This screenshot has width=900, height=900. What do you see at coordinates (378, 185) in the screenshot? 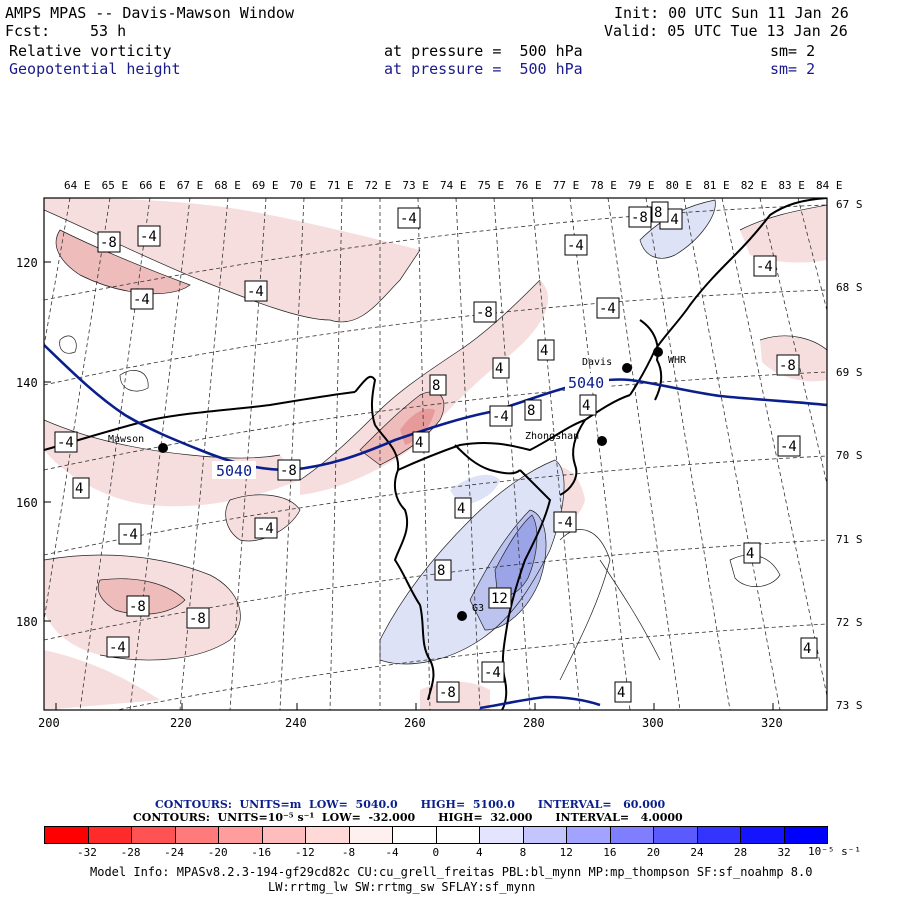
I see `longitude-label: 72 E` at bounding box center [378, 185].